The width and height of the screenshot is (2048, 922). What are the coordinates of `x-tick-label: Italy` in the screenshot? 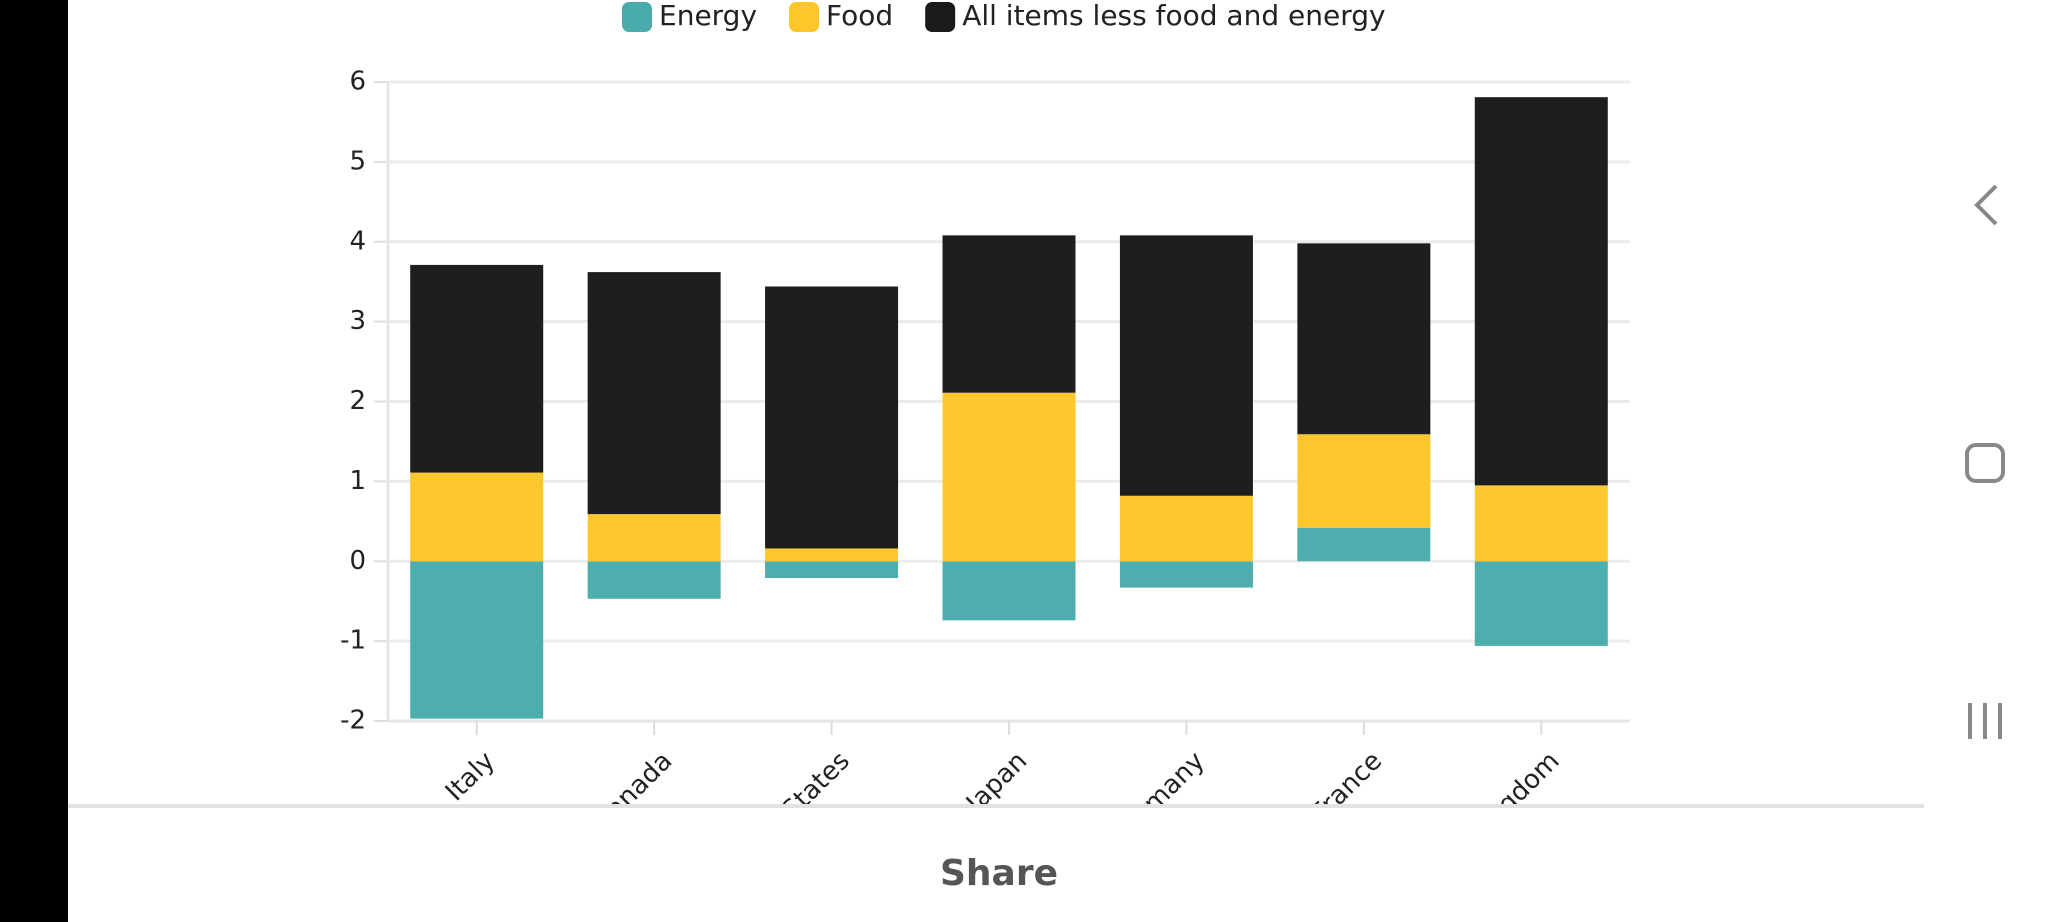 It's located at (470, 776).